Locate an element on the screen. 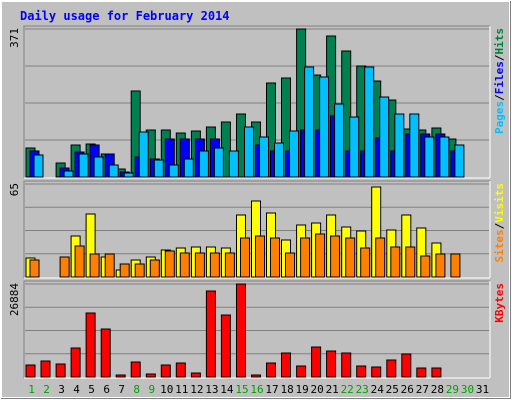 This screenshot has width=512, height=400. x-tick-label-day-19: 19 is located at coordinates (301, 389).